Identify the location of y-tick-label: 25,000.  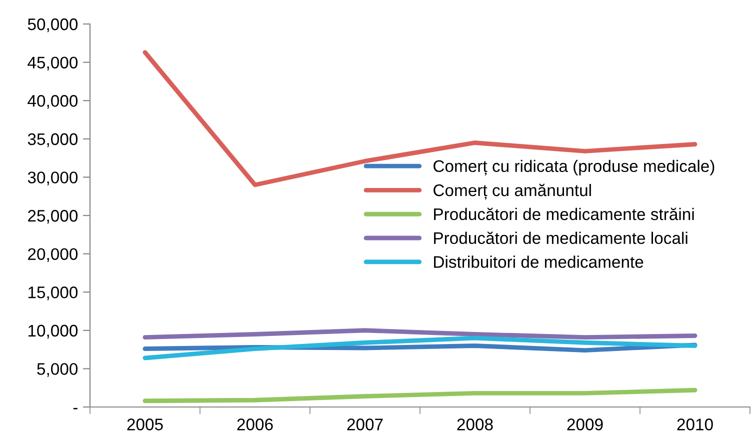
(53, 217).